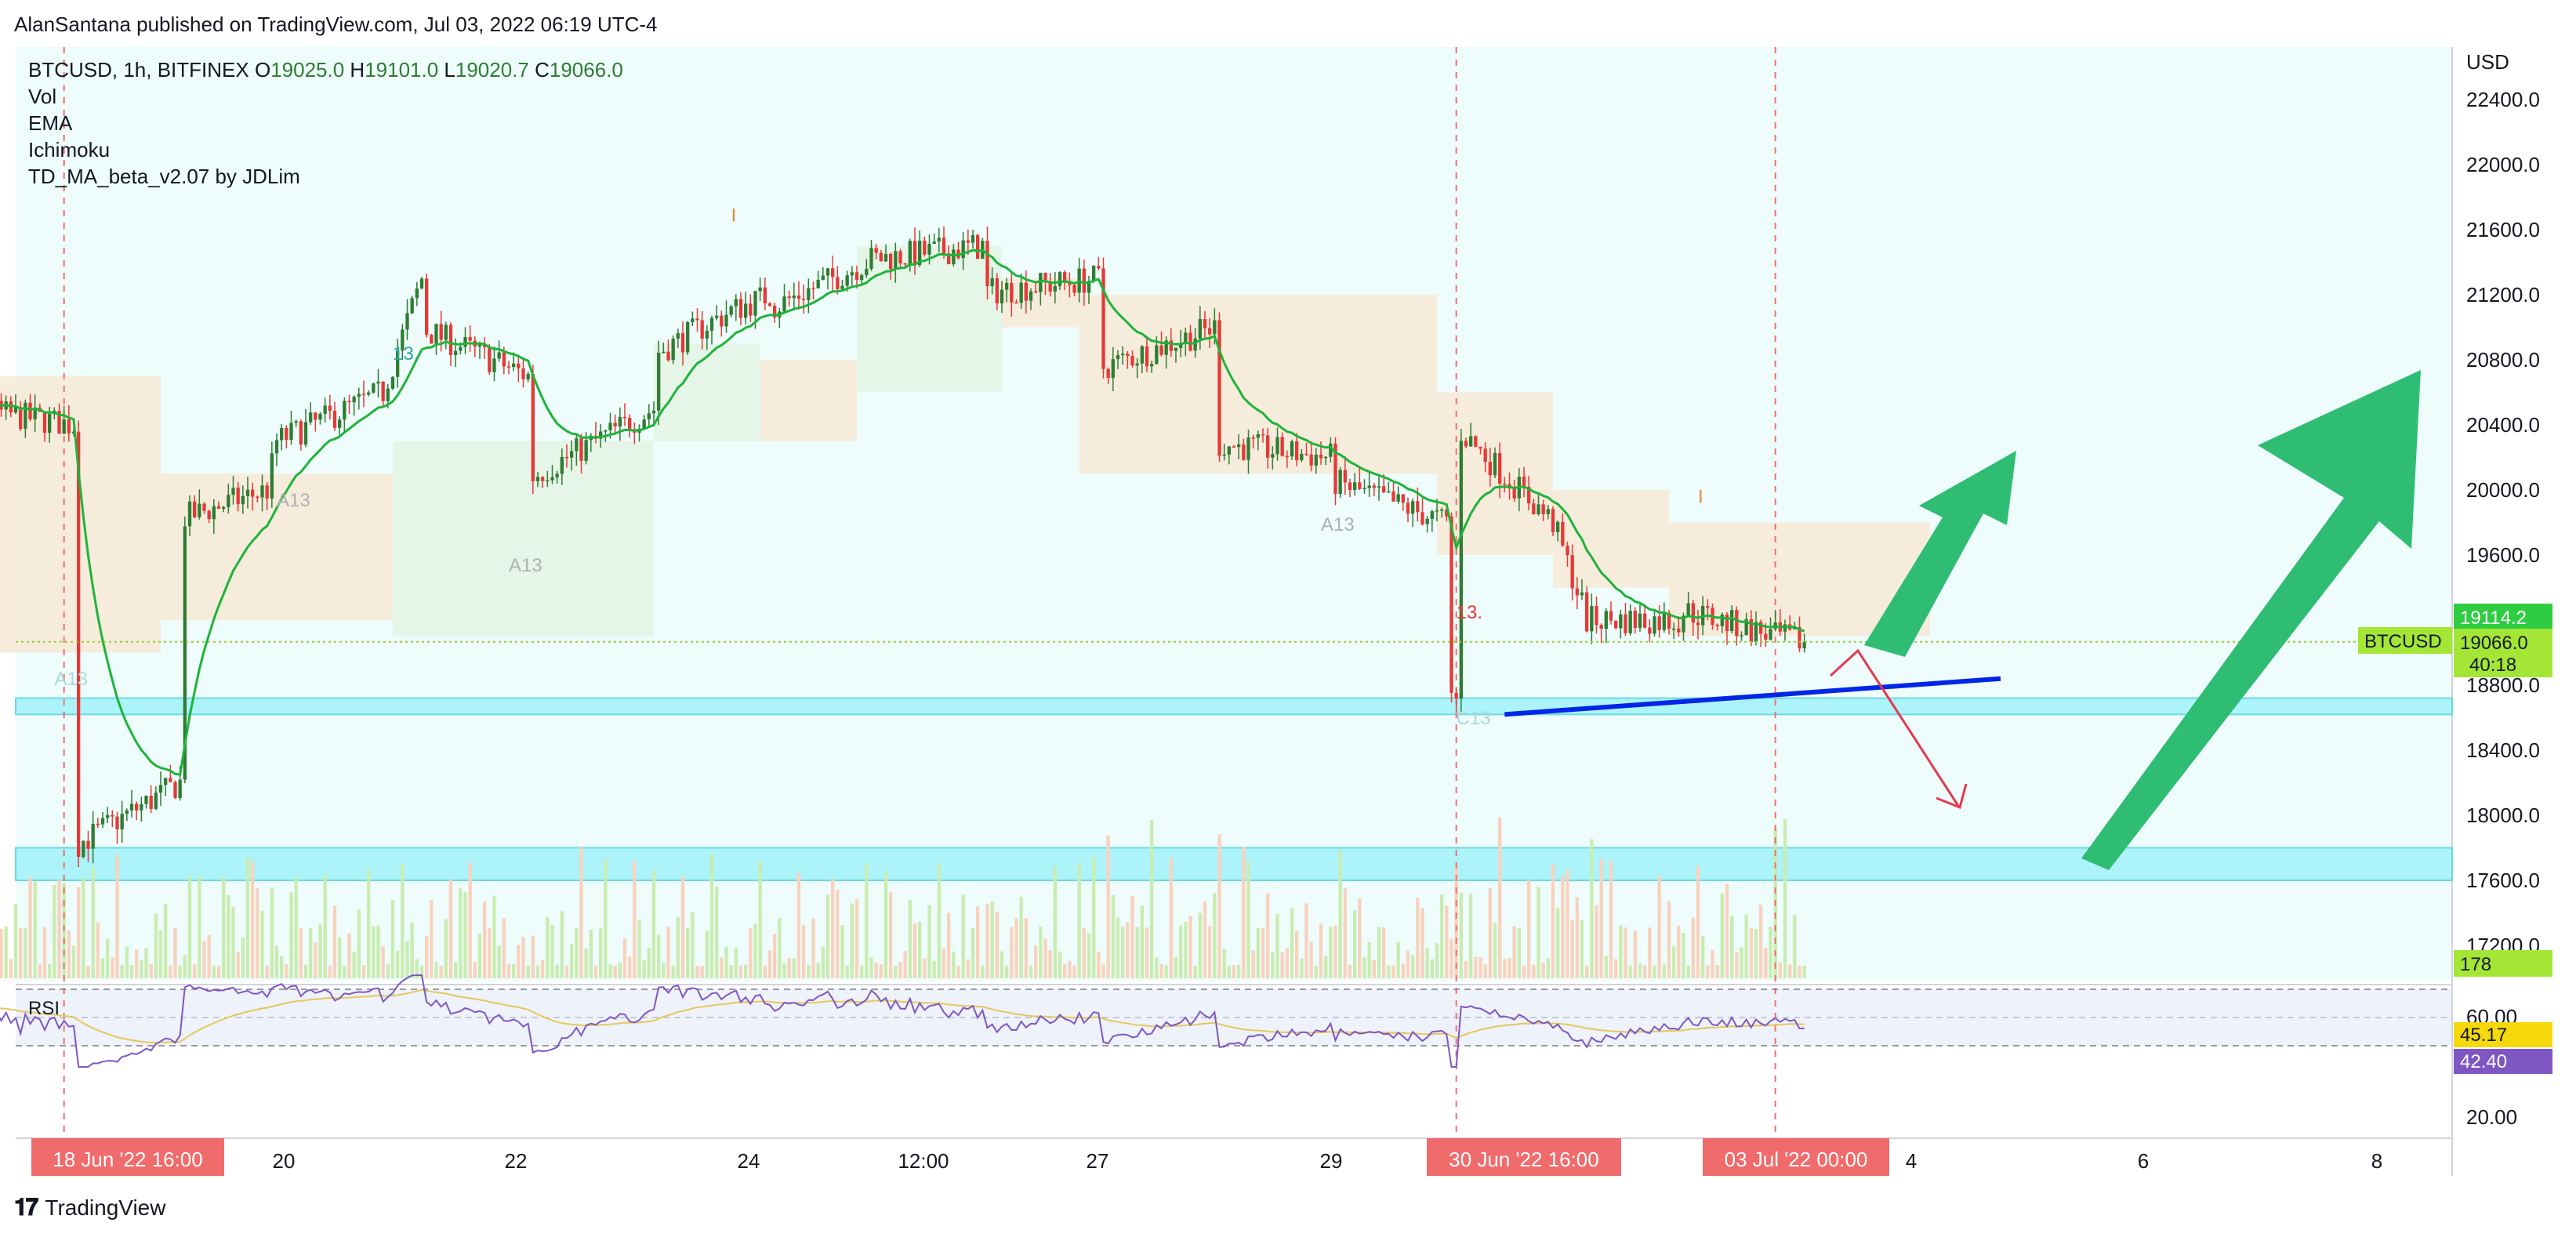 Image resolution: width=2576 pixels, height=1237 pixels. Describe the element at coordinates (1524, 1157) in the screenshot. I see `time-highlight-bg` at that location.